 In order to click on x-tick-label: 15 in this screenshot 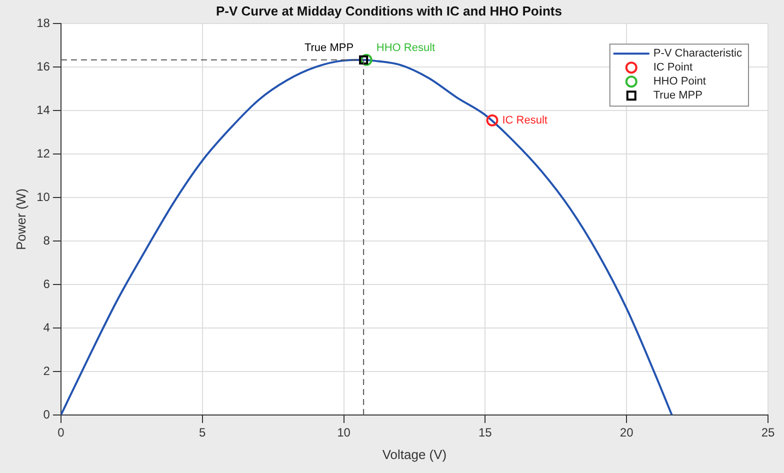, I will do `click(485, 433)`.